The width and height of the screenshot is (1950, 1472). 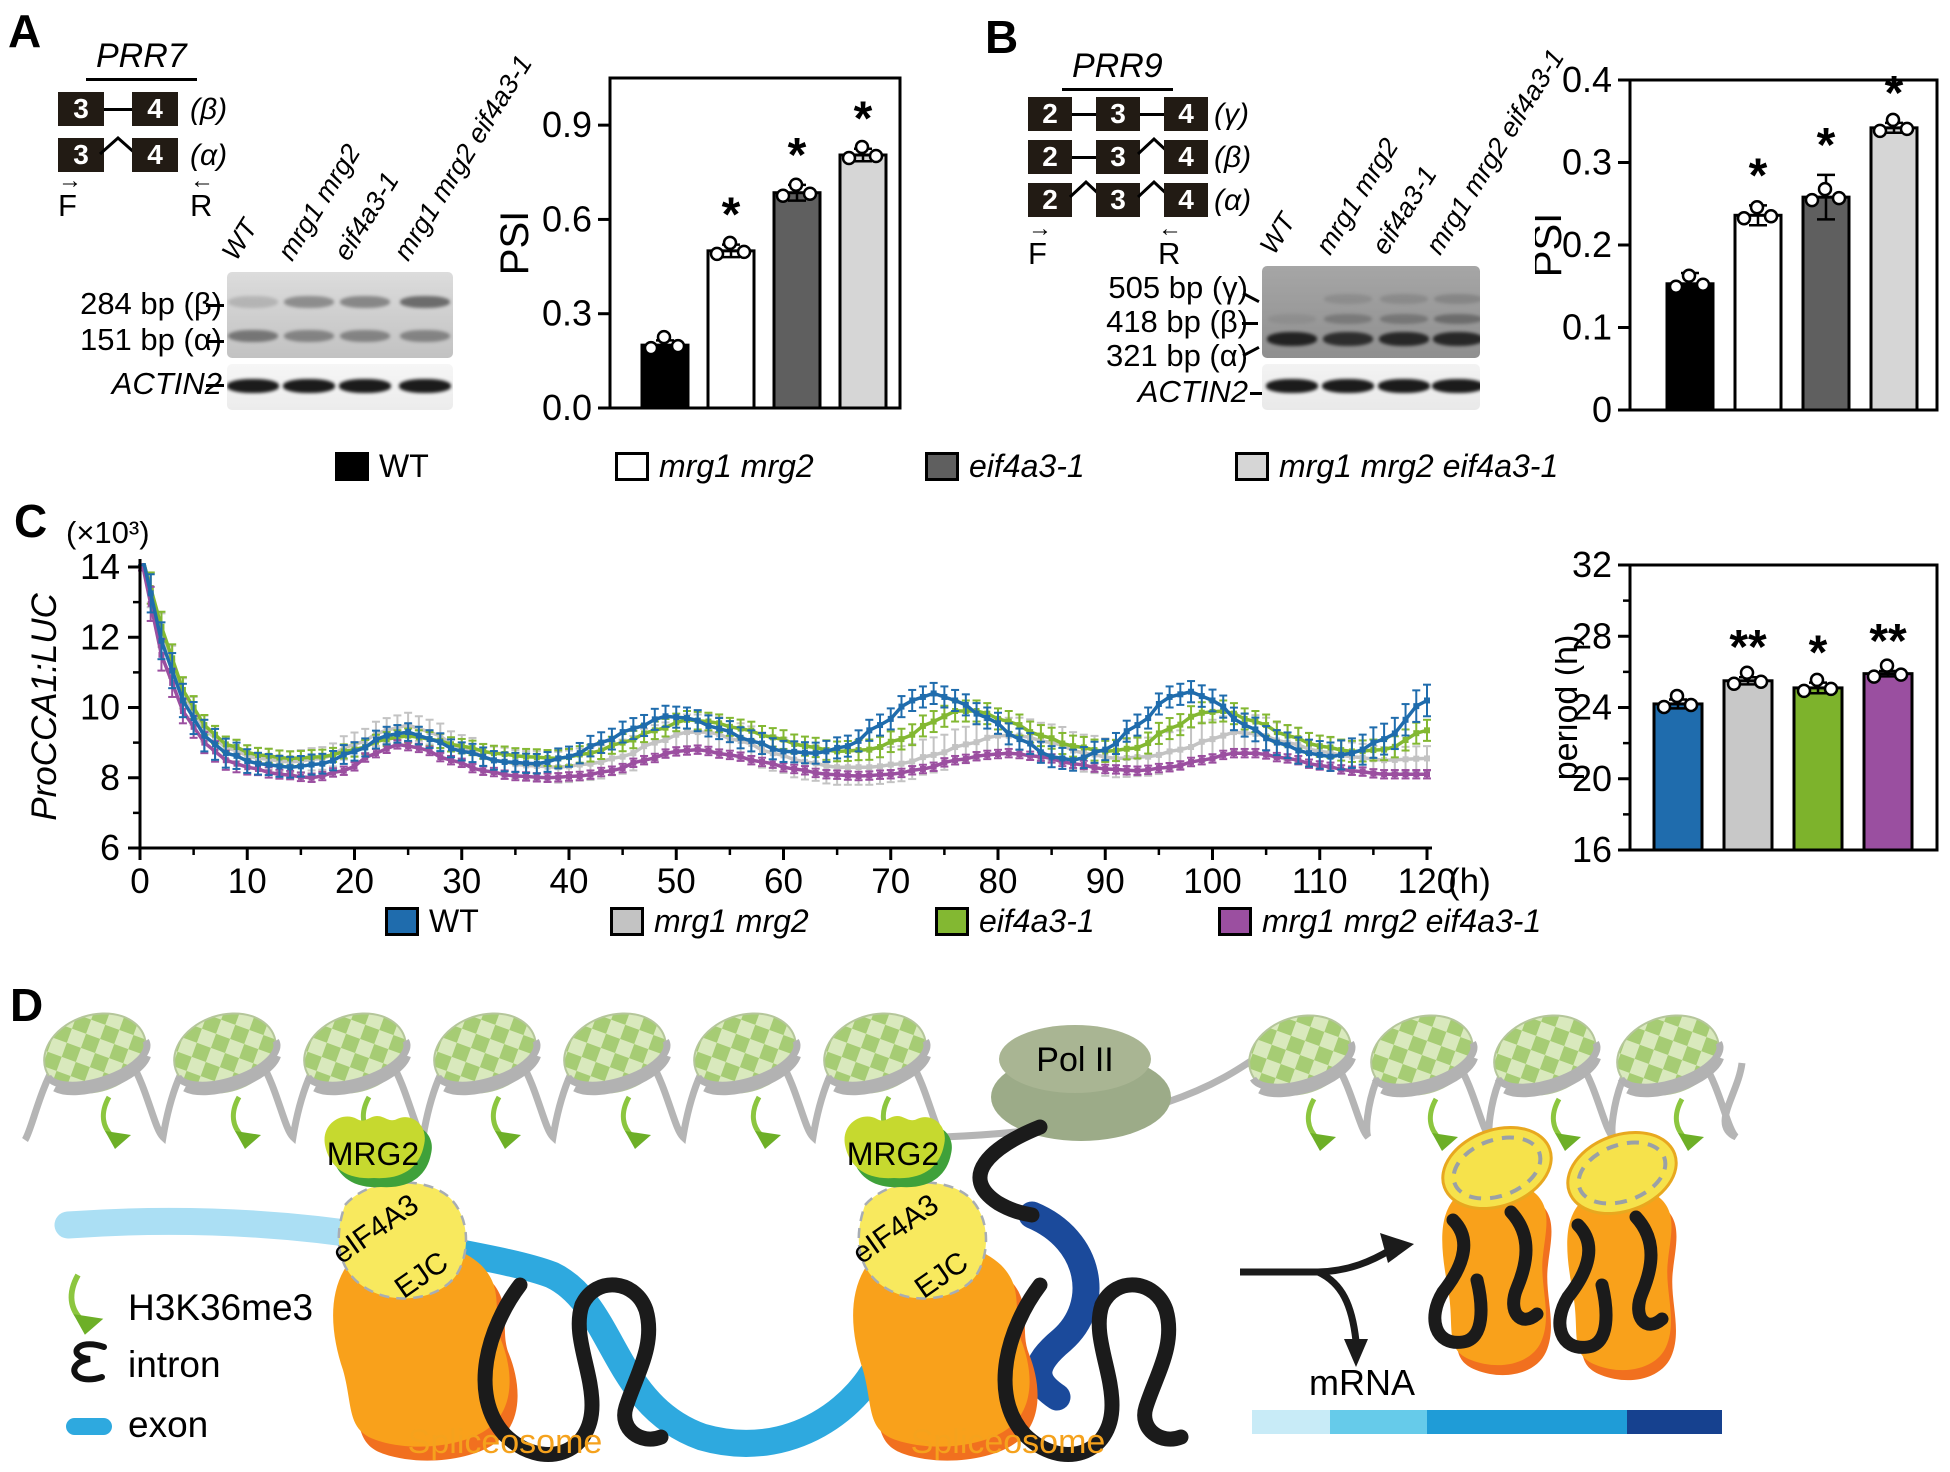 What do you see at coordinates (1040, 243) in the screenshot?
I see `primer-f: → F` at bounding box center [1040, 243].